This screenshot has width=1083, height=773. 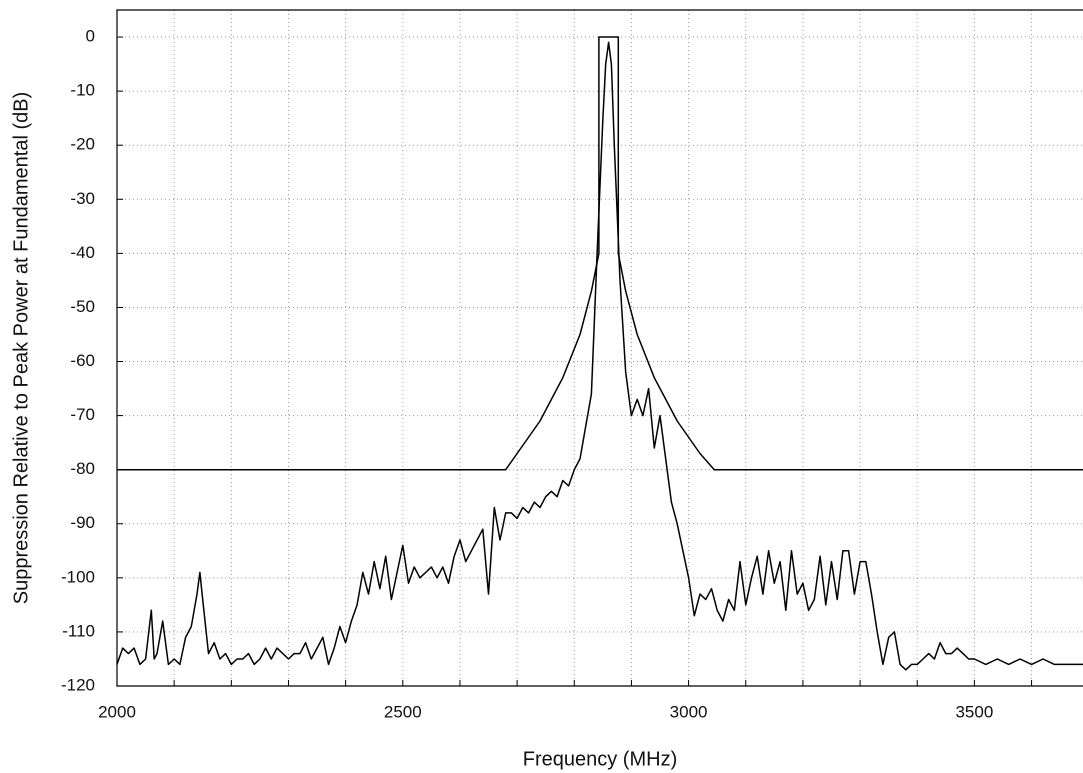 I want to click on y-tick-label: -40, so click(x=82, y=252).